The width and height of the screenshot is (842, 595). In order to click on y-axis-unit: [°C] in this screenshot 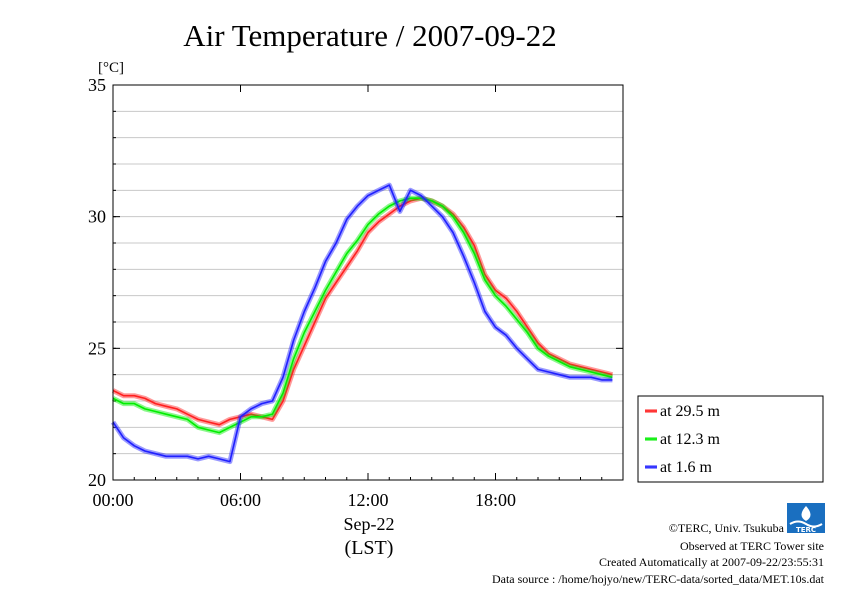, I will do `click(111, 68)`.